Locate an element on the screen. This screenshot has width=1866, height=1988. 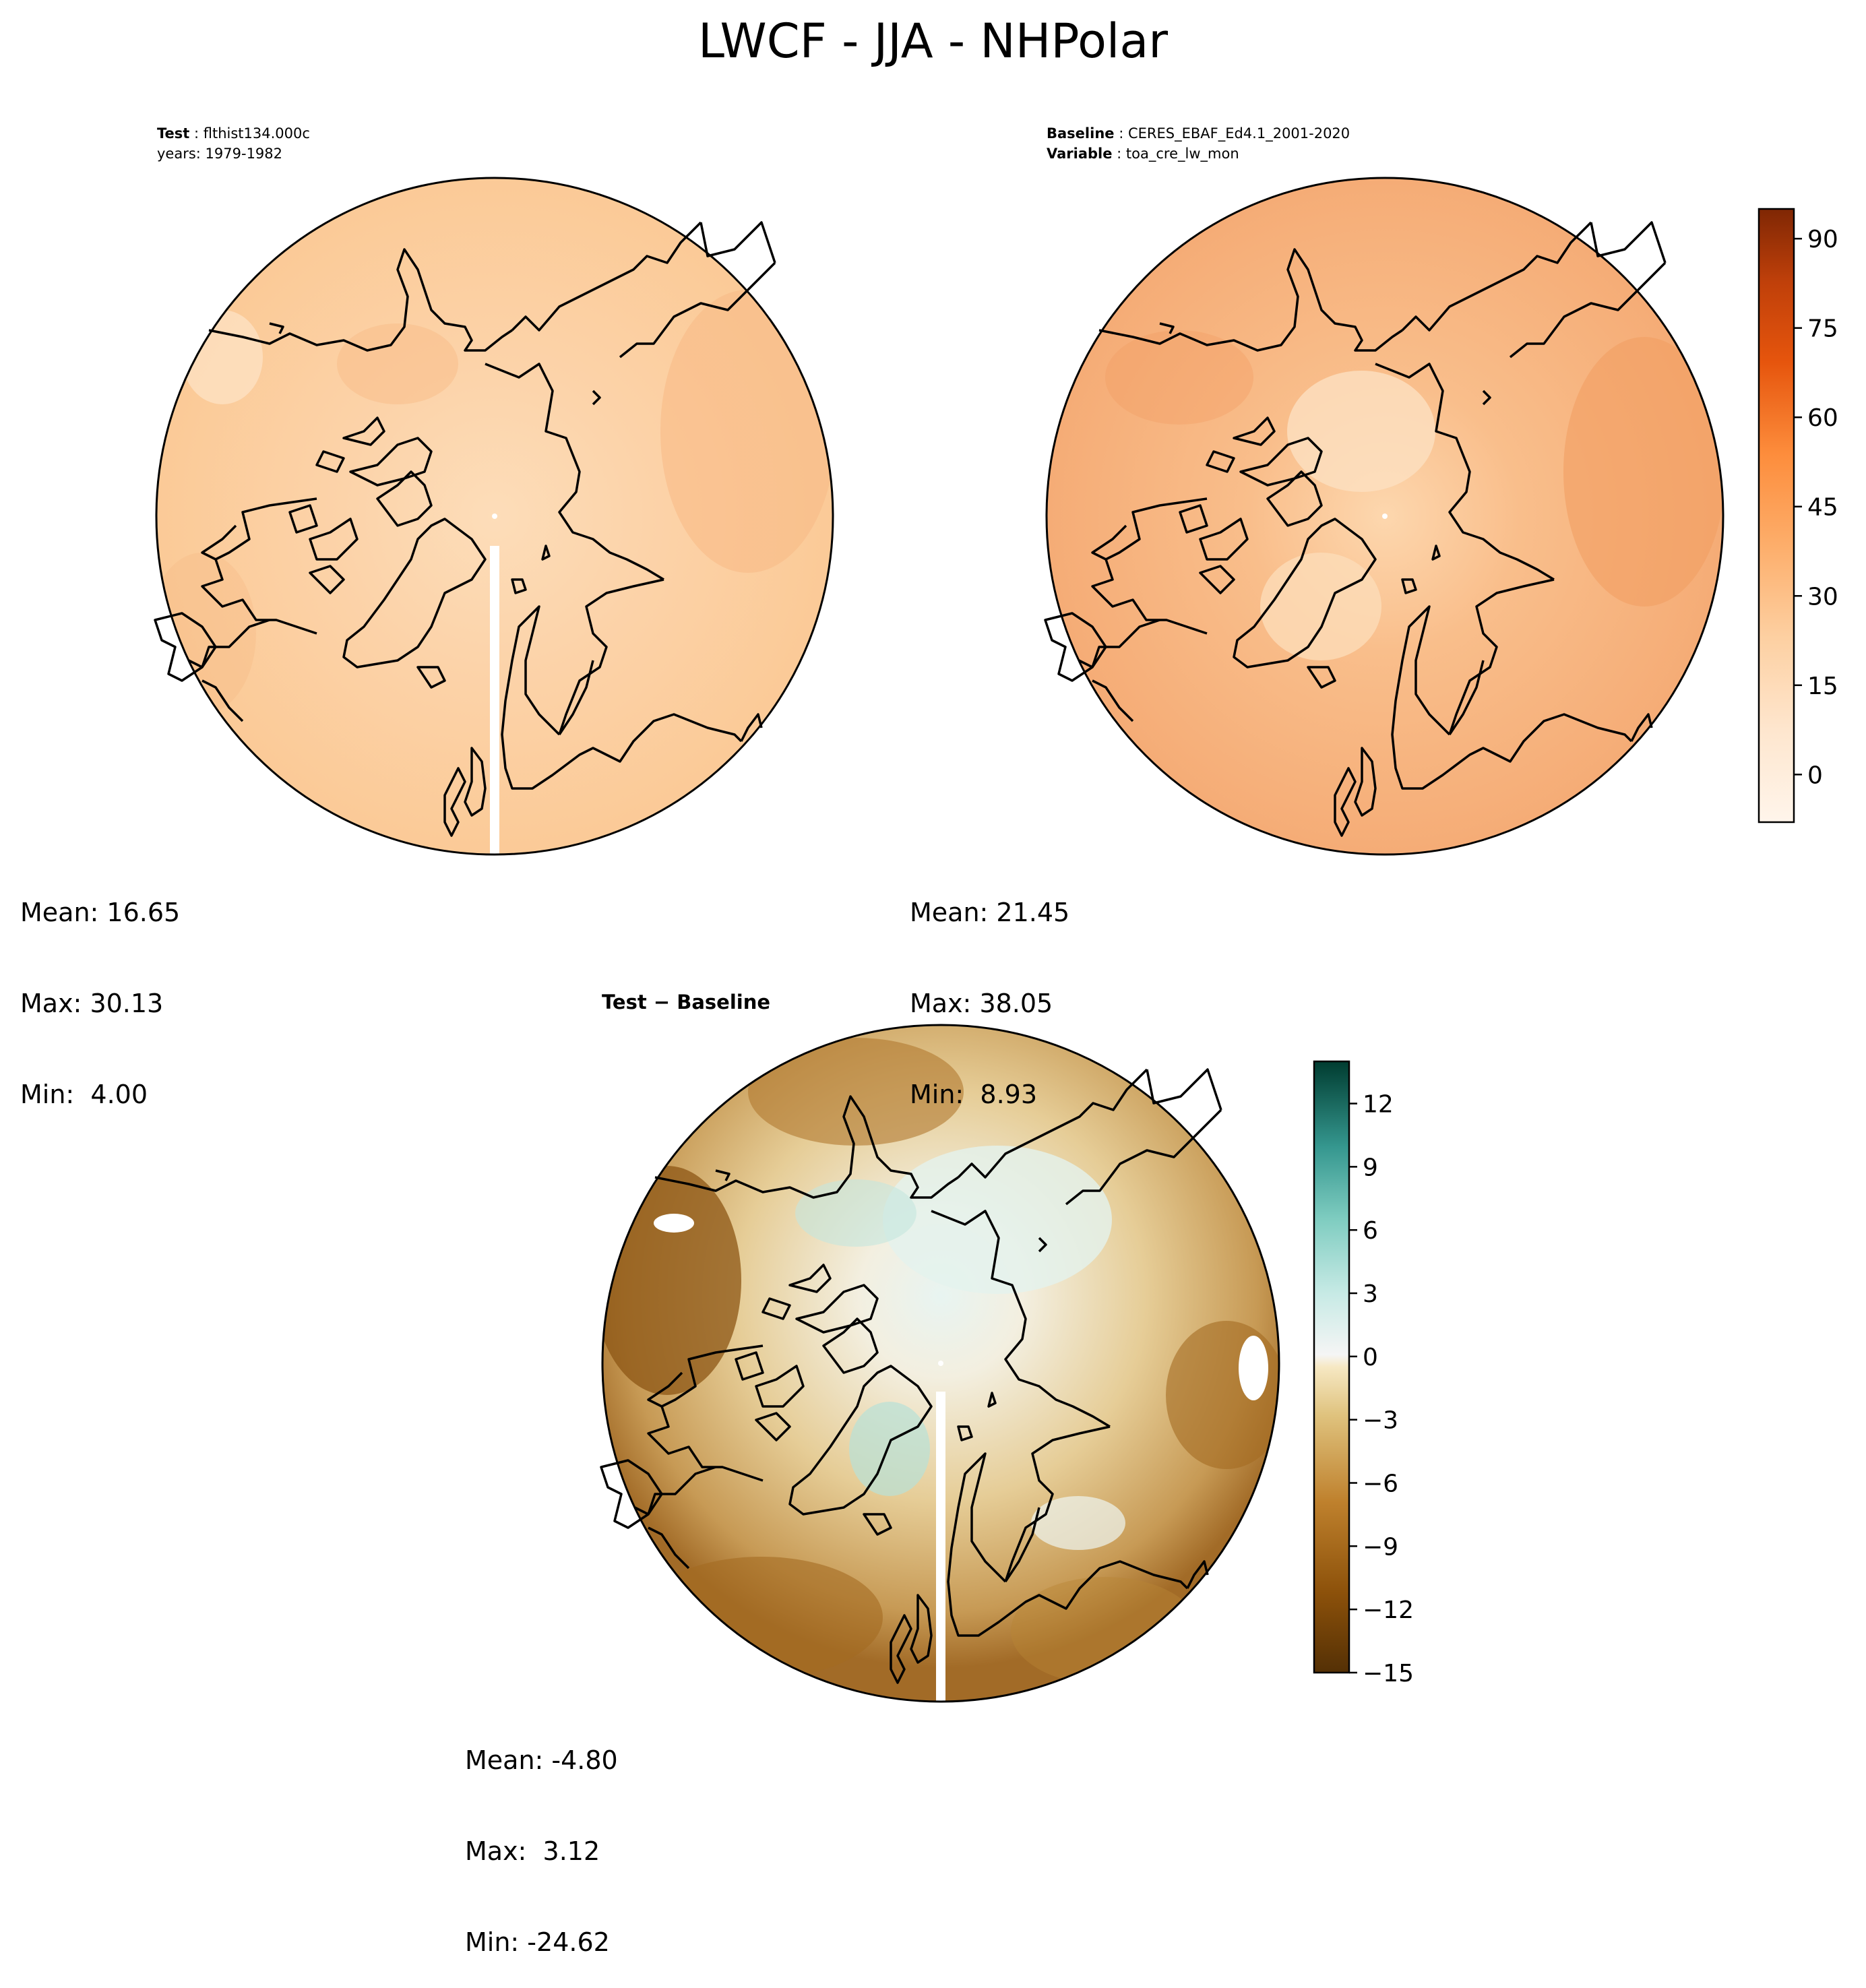
colorbar-oranges-tick-label: 60 is located at coordinates (1822, 418).